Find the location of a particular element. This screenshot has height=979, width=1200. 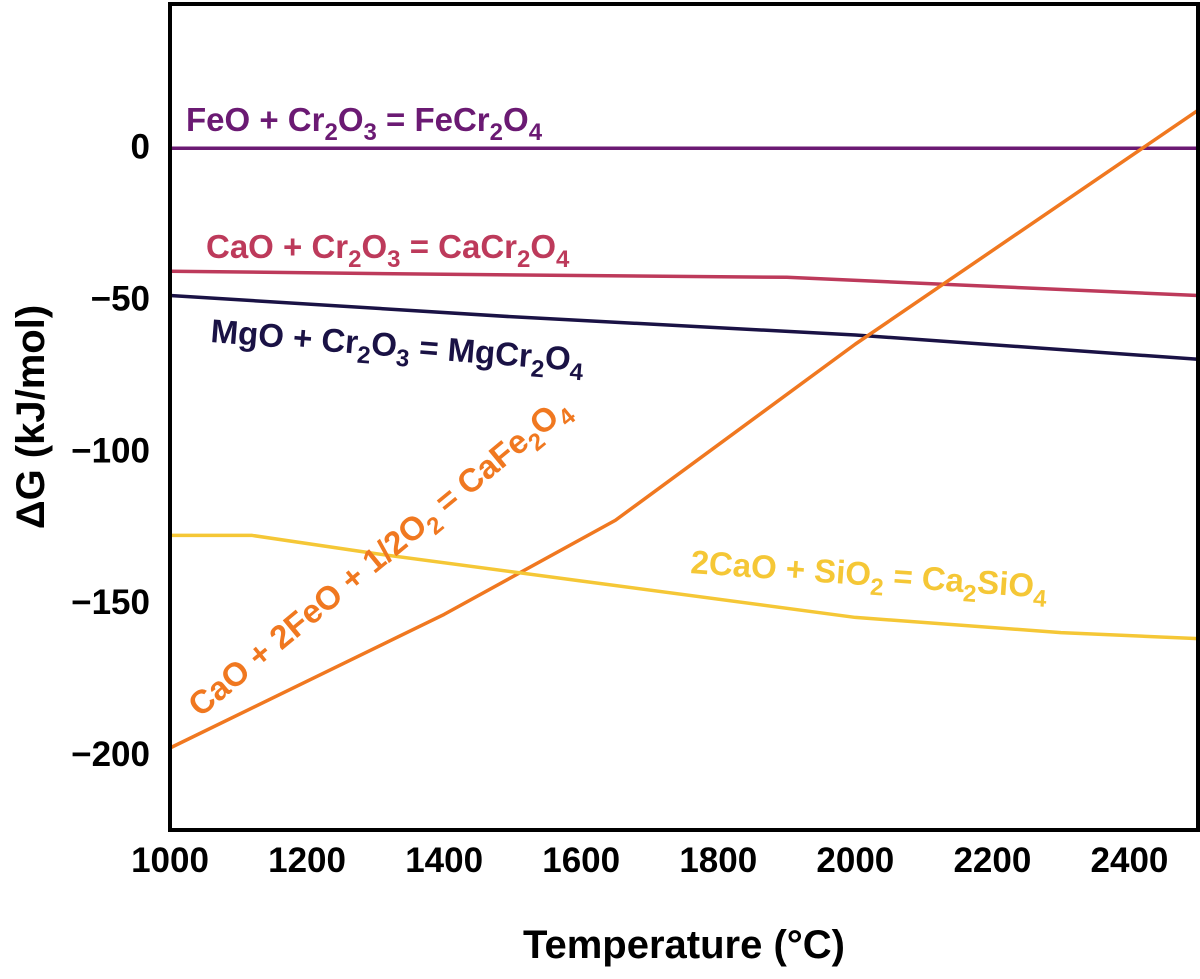

x-tick-label: 1800 is located at coordinates (718, 860).